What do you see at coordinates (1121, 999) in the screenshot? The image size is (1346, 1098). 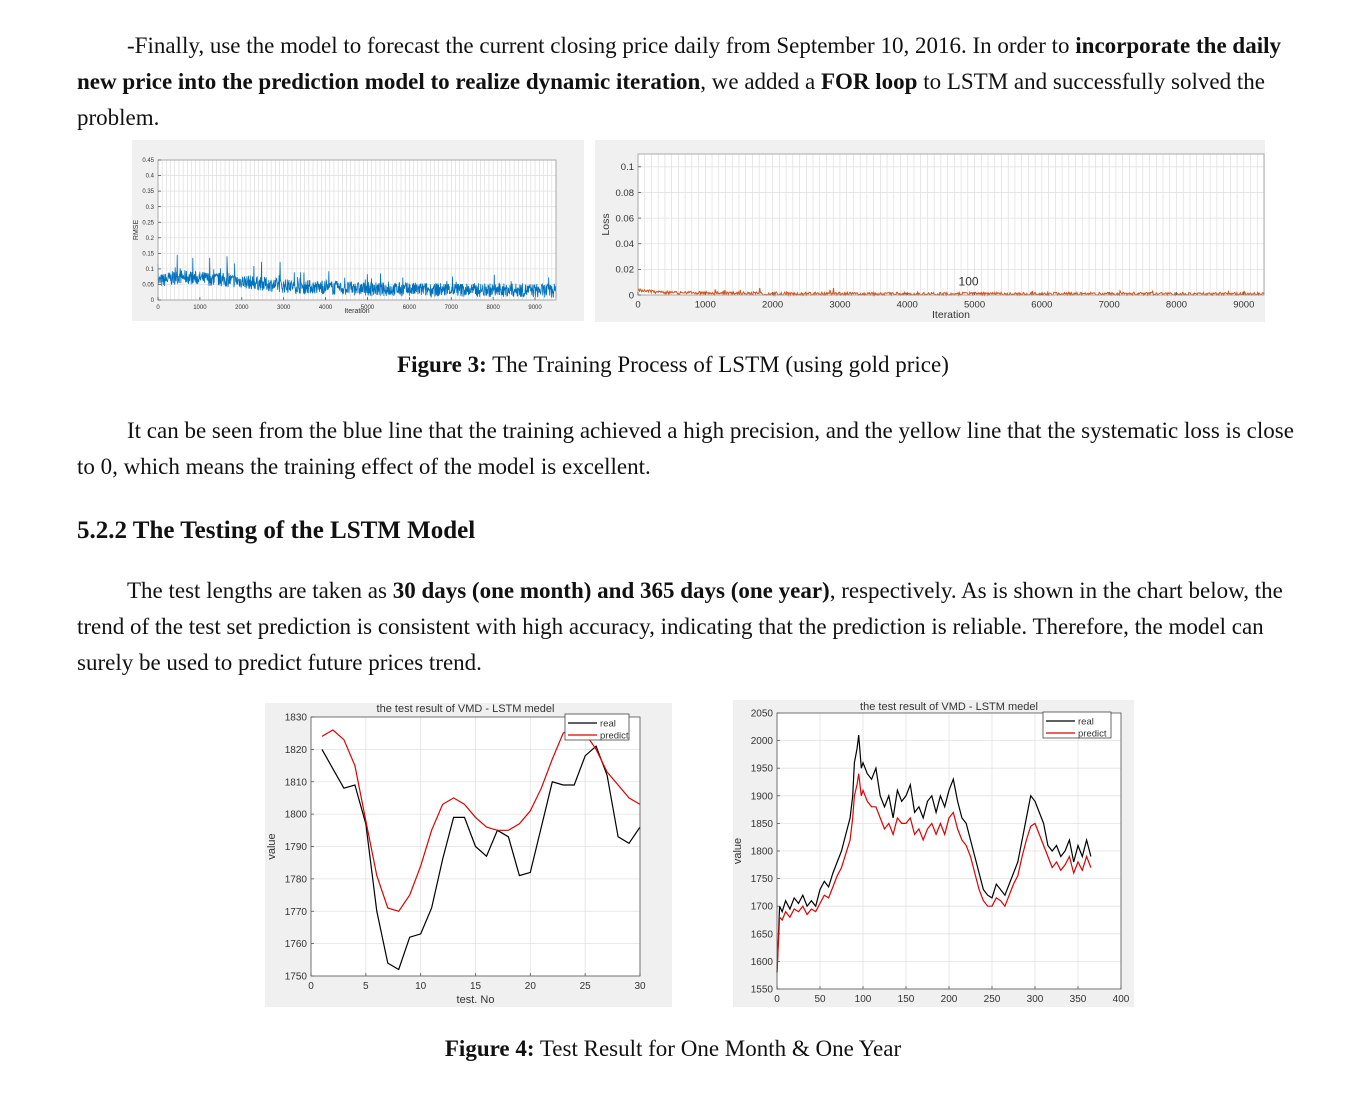 I see `x-tick-label: 400` at bounding box center [1121, 999].